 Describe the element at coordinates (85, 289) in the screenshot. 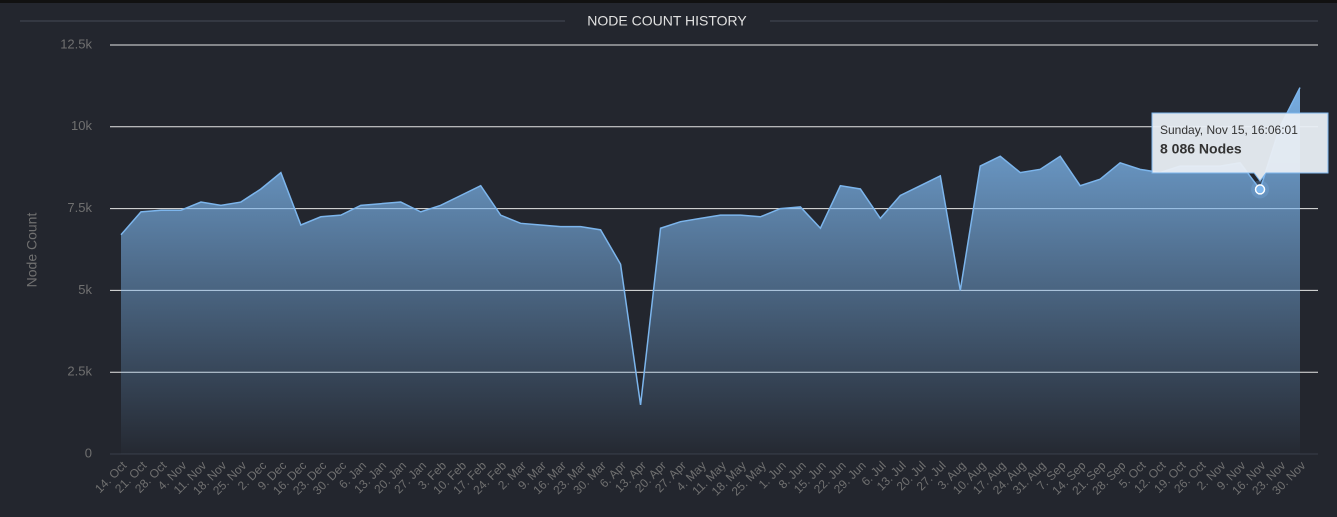

I see `y-tick-label: 5k` at that location.